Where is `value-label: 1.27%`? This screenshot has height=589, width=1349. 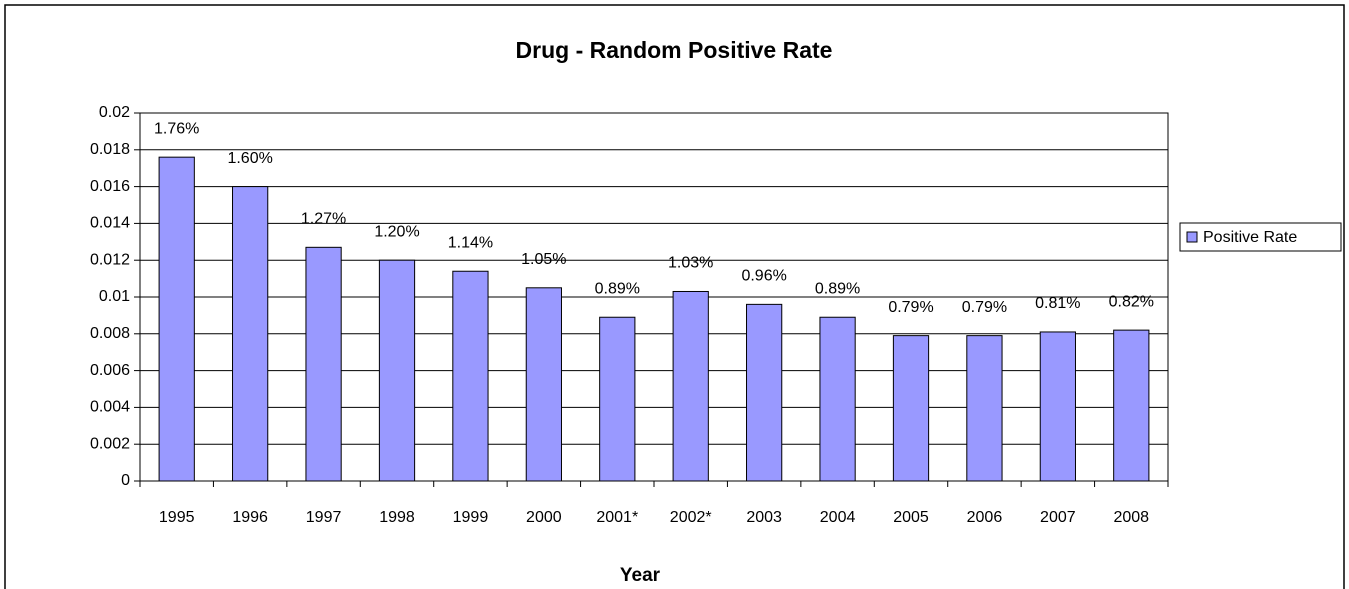
value-label: 1.27% is located at coordinates (323, 219).